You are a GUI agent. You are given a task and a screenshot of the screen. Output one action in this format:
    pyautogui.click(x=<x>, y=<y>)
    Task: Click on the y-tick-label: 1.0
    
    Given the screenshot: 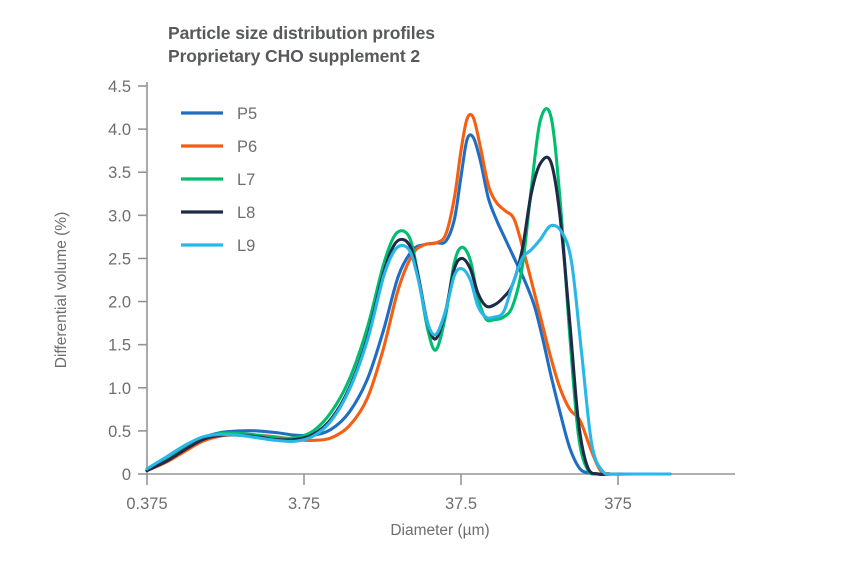 What is the action you would take?
    pyautogui.click(x=119, y=389)
    